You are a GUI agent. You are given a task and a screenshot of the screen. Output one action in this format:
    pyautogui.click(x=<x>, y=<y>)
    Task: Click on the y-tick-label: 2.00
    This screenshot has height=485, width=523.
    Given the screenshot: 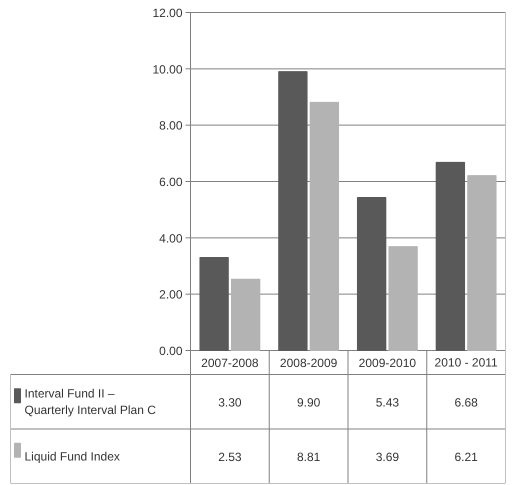 What is the action you would take?
    pyautogui.click(x=171, y=295)
    